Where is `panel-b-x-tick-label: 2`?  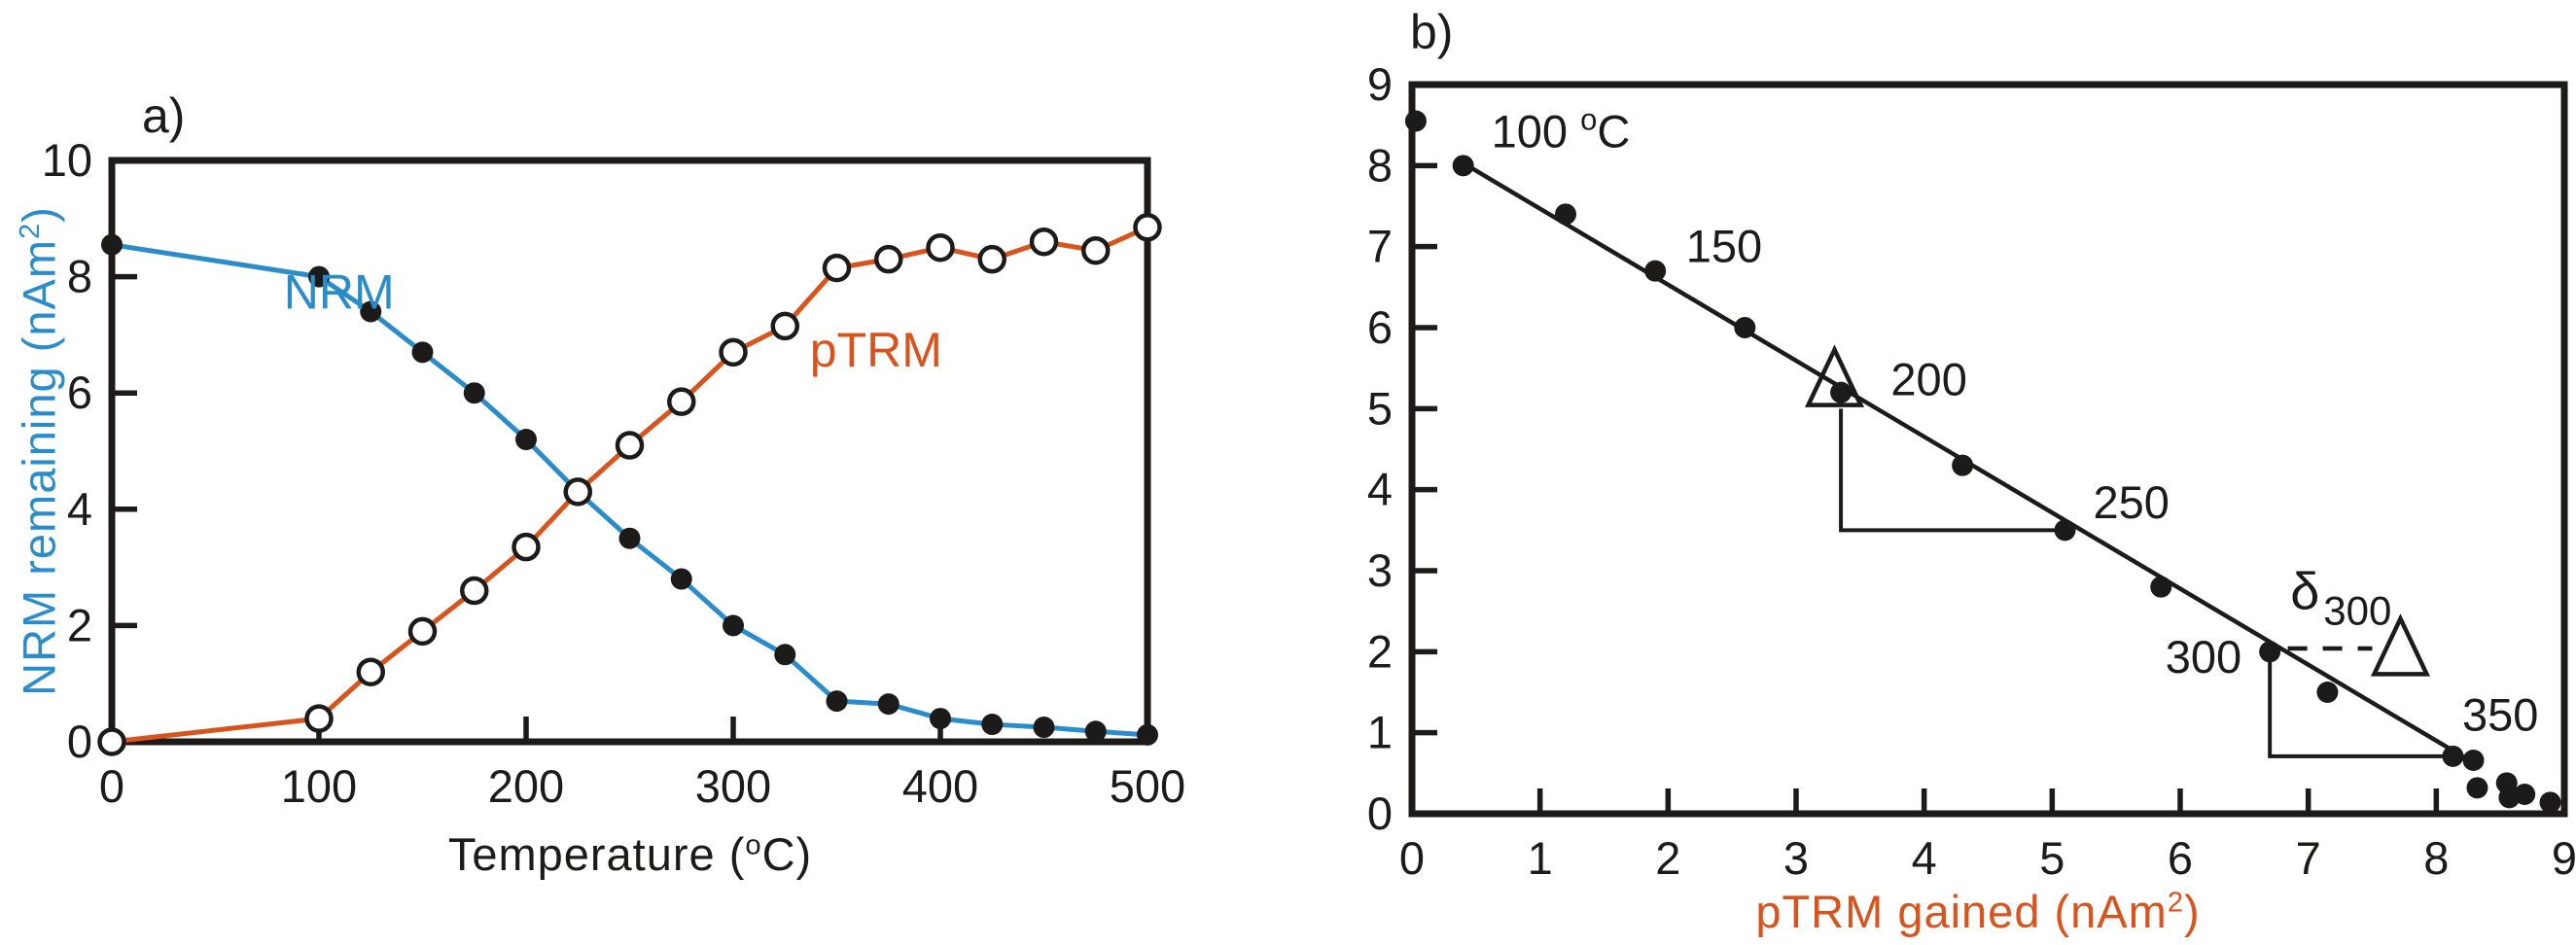 panel-b-x-tick-label: 2 is located at coordinates (1668, 858).